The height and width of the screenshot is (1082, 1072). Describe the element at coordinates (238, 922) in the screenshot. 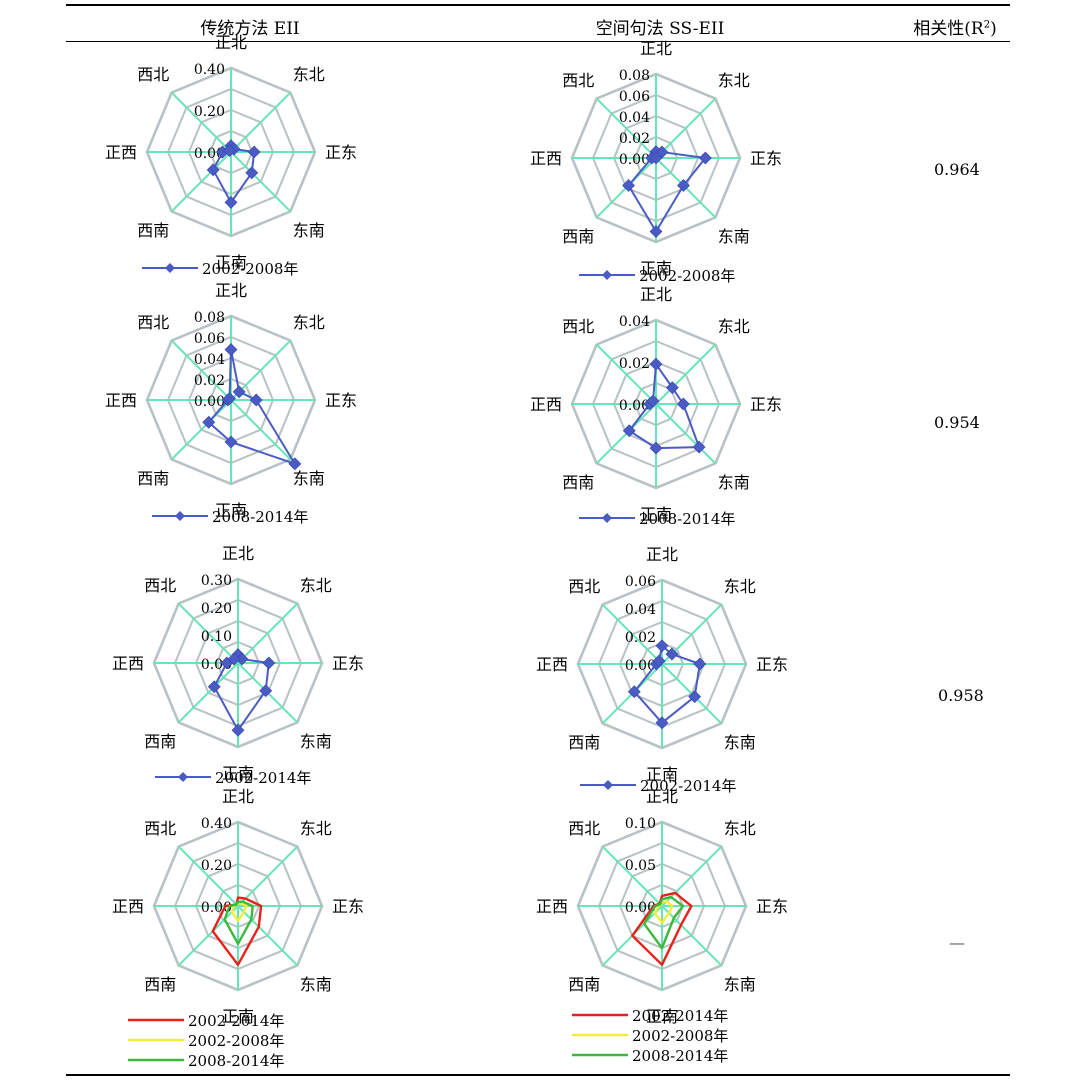

I see `series-line` at that location.